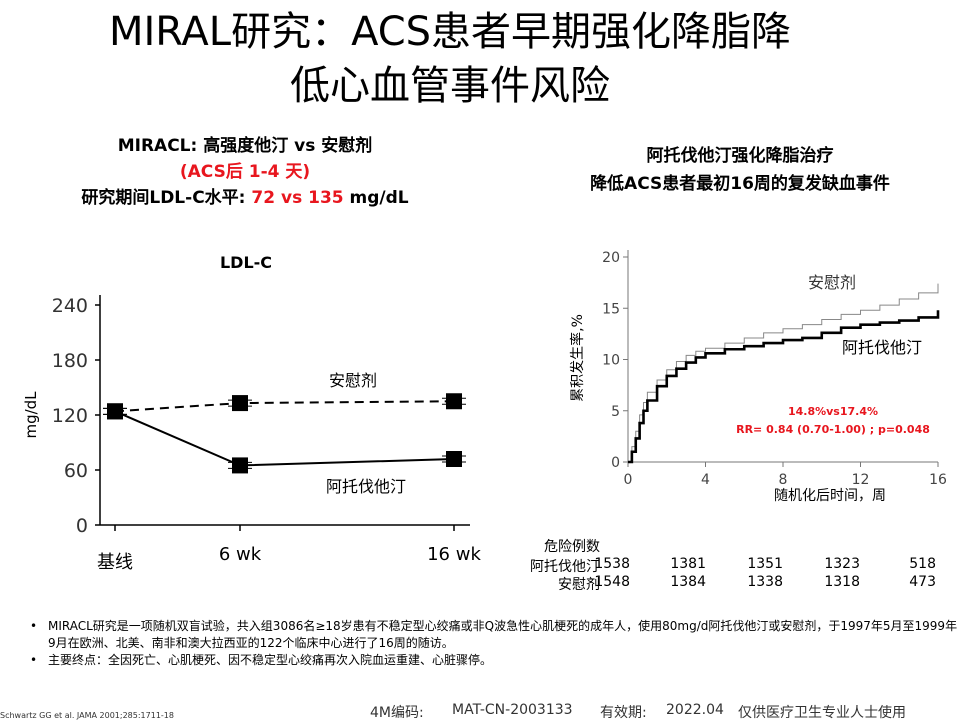 This screenshot has width=969, height=722. Describe the element at coordinates (70, 361) in the screenshot. I see `ldl-y-tick-label: 180` at that location.